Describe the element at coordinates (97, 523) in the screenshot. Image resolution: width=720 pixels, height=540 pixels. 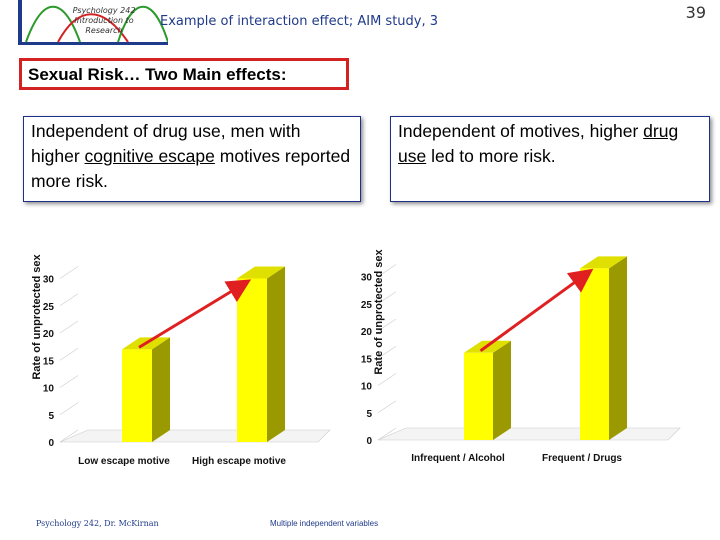
I see `footer-author: Psychology 242, Dr. McKirnan` at that location.